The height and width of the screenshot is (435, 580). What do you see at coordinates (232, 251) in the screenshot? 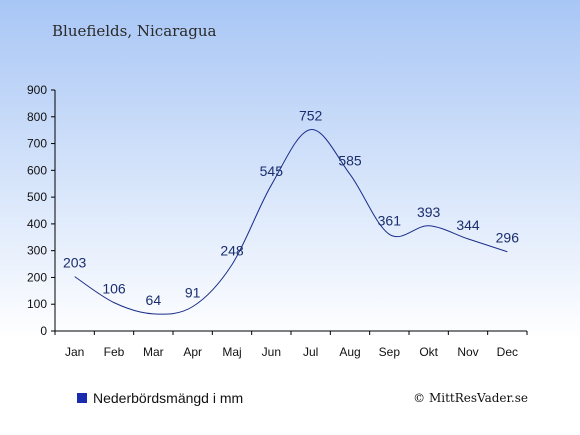
I see `data-label: 248` at bounding box center [232, 251].